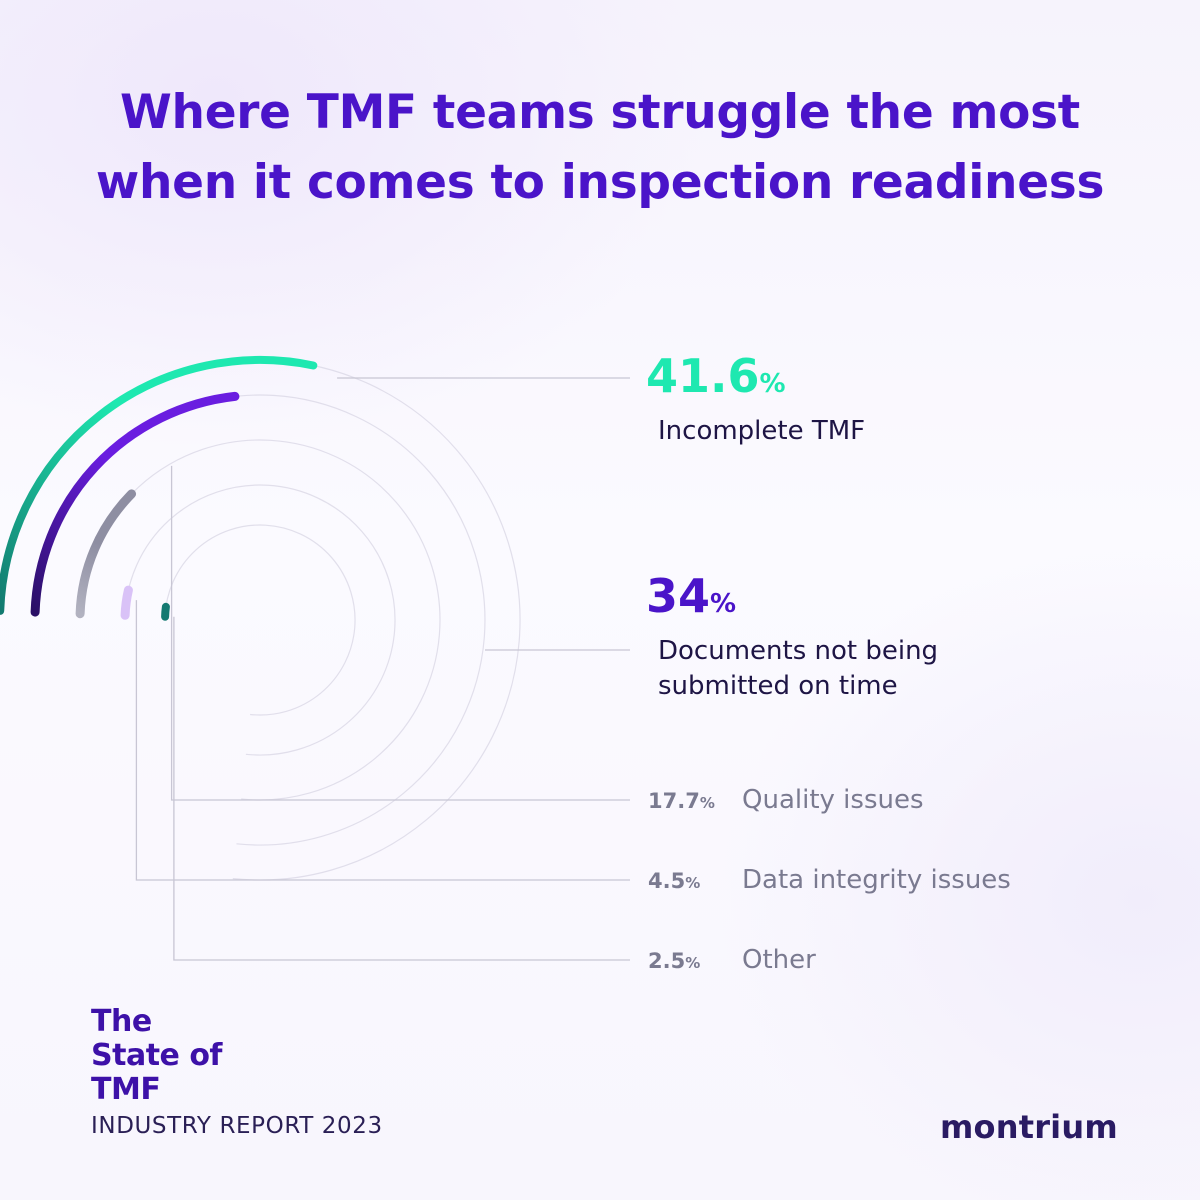  Describe the element at coordinates (126, 602) in the screenshot. I see `bar-data-integrity-issues` at that location.